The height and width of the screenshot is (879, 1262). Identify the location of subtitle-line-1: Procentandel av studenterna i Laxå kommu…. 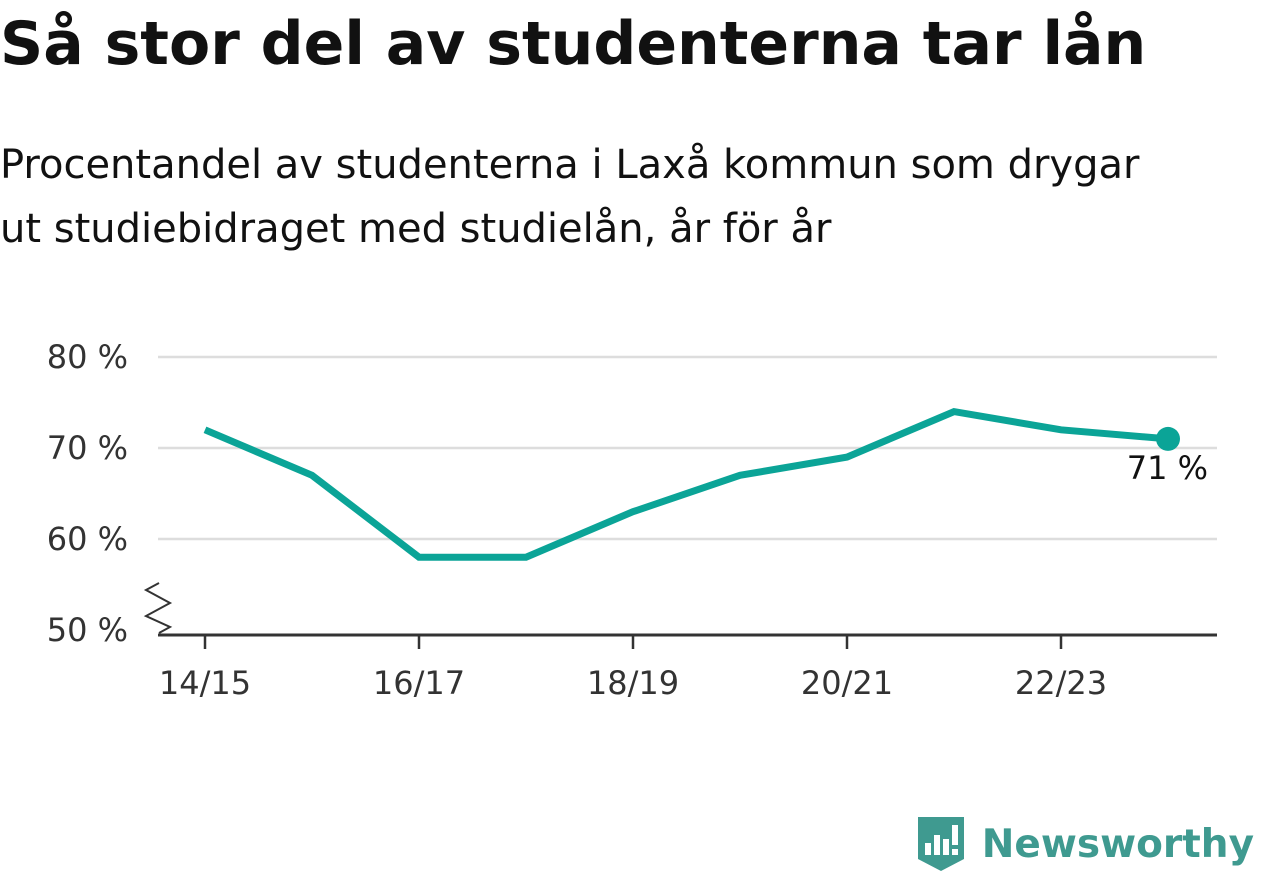
(570, 165).